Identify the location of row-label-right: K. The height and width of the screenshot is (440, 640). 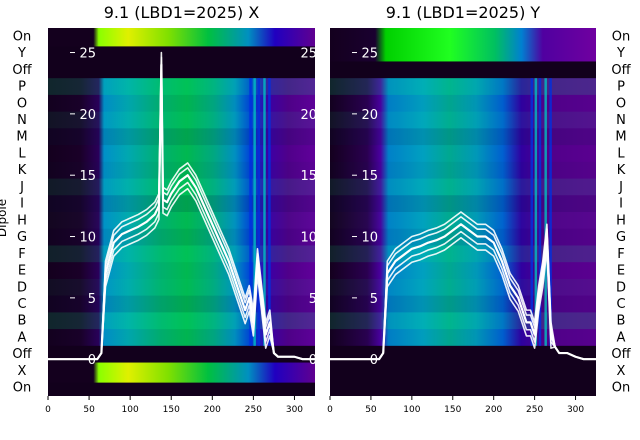
(621, 170).